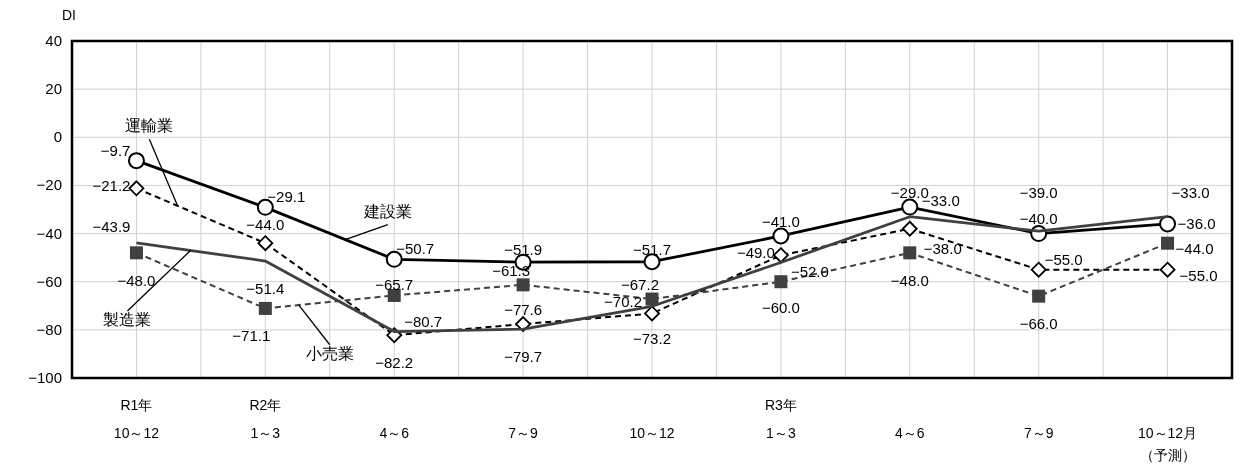  Describe the element at coordinates (49, 185) in the screenshot. I see `y-tick-label: −20` at that location.